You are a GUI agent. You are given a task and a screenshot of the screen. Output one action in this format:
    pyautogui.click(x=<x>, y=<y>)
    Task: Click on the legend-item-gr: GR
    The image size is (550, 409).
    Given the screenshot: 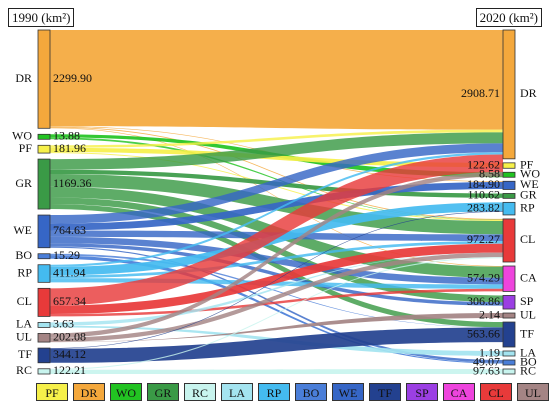 What is the action you would take?
    pyautogui.click(x=163, y=392)
    